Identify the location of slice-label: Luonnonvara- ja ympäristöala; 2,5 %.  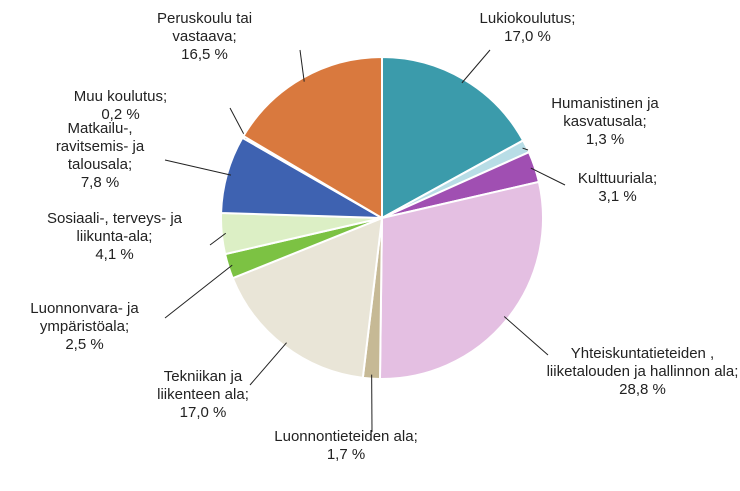
(84, 327).